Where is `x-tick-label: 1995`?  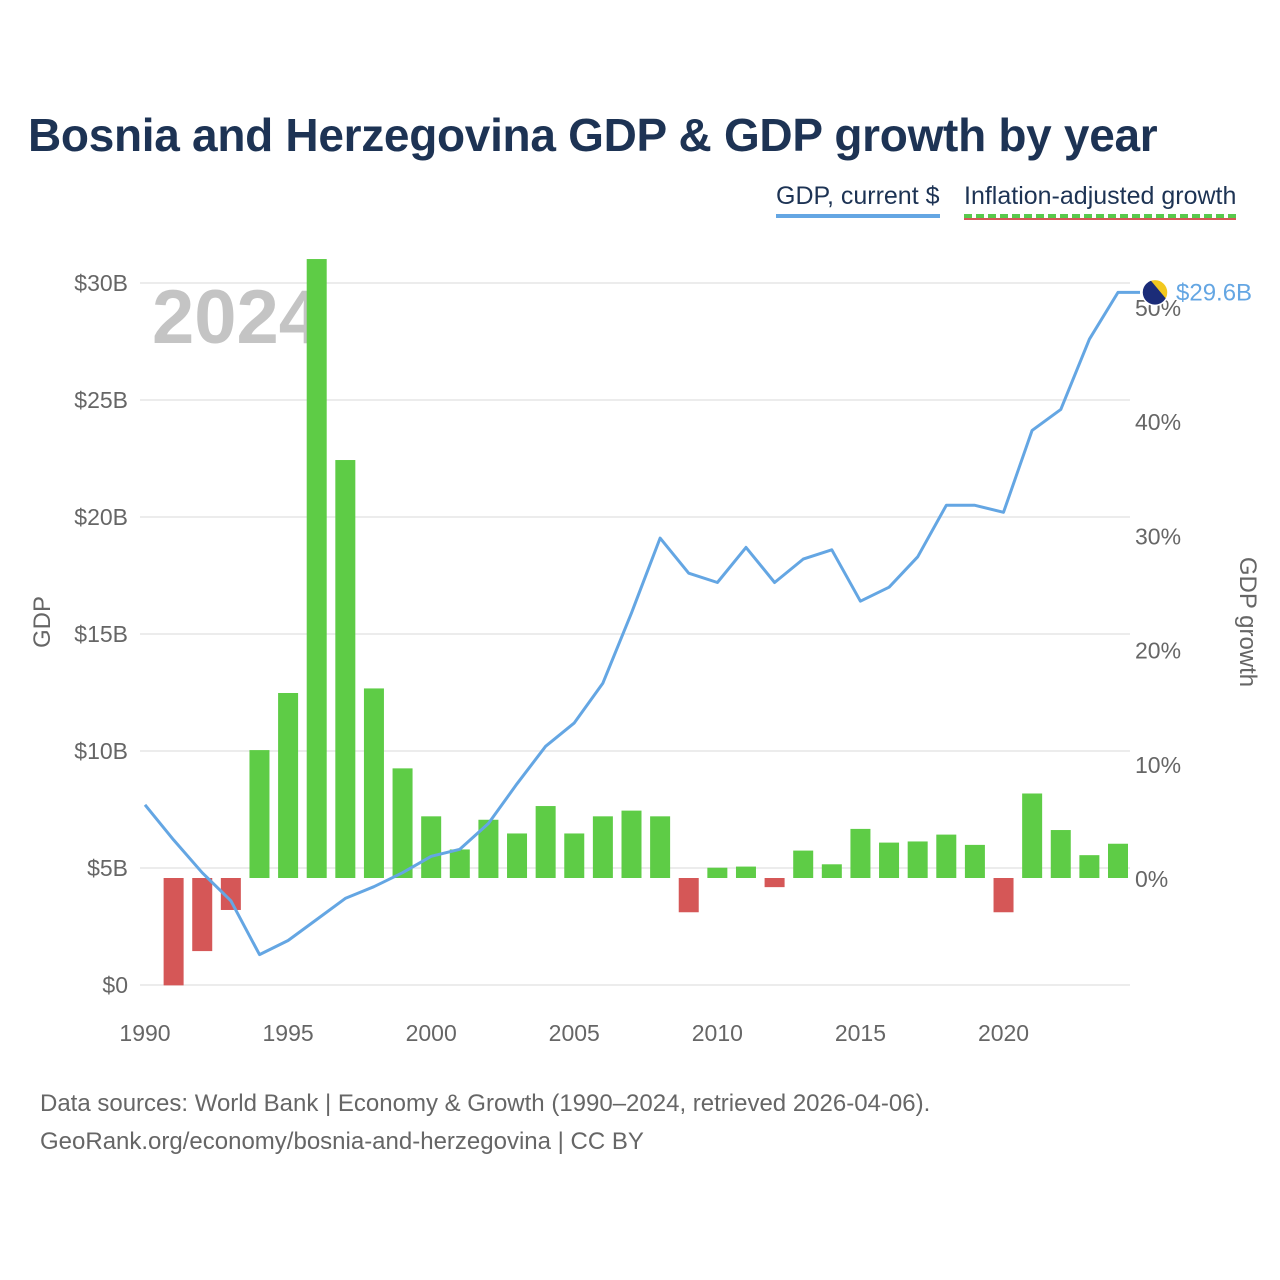 x-tick-label: 1995 is located at coordinates (288, 1033).